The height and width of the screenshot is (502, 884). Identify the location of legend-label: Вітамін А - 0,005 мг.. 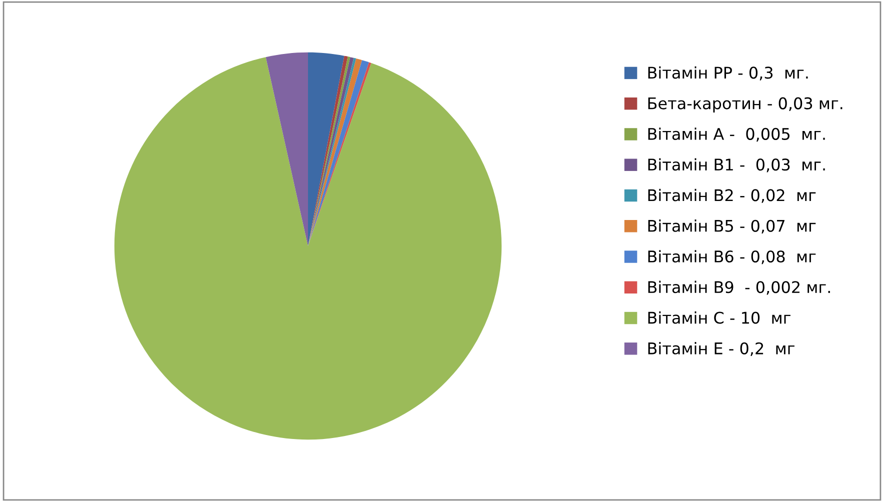
(736, 135).